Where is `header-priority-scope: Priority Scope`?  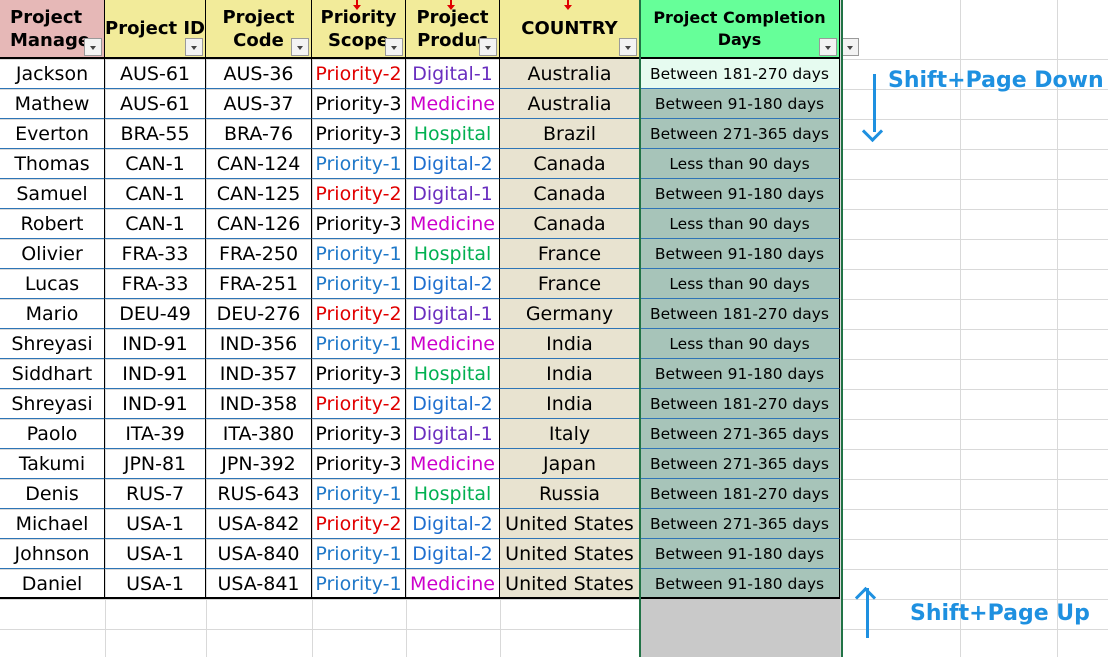 header-priority-scope: Priority Scope is located at coordinates (359, 29).